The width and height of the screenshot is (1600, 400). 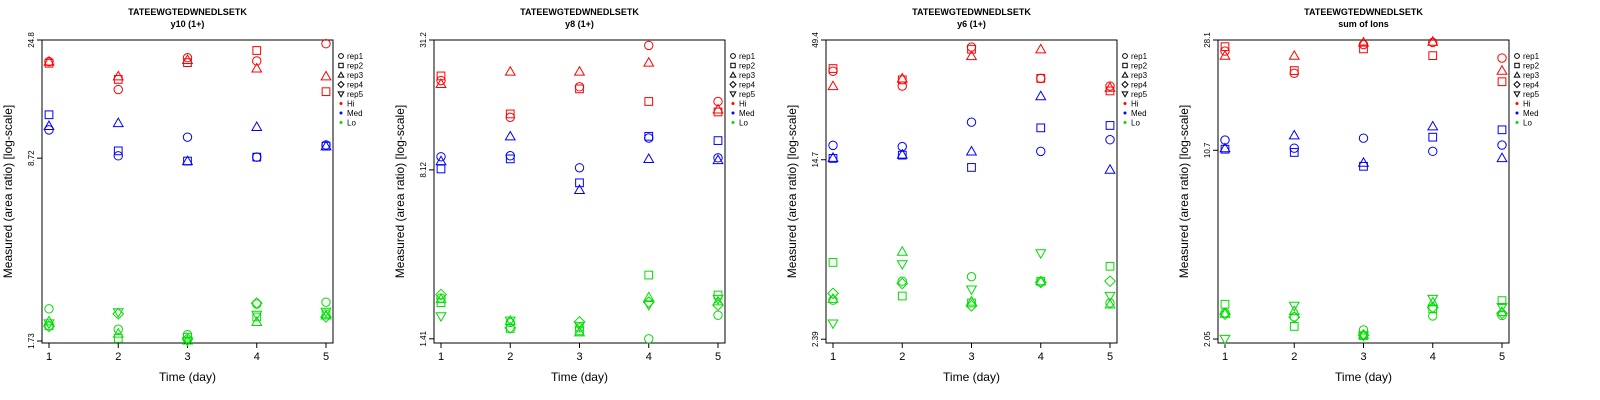 What do you see at coordinates (1139, 94) in the screenshot?
I see `legend-label: rep5` at bounding box center [1139, 94].